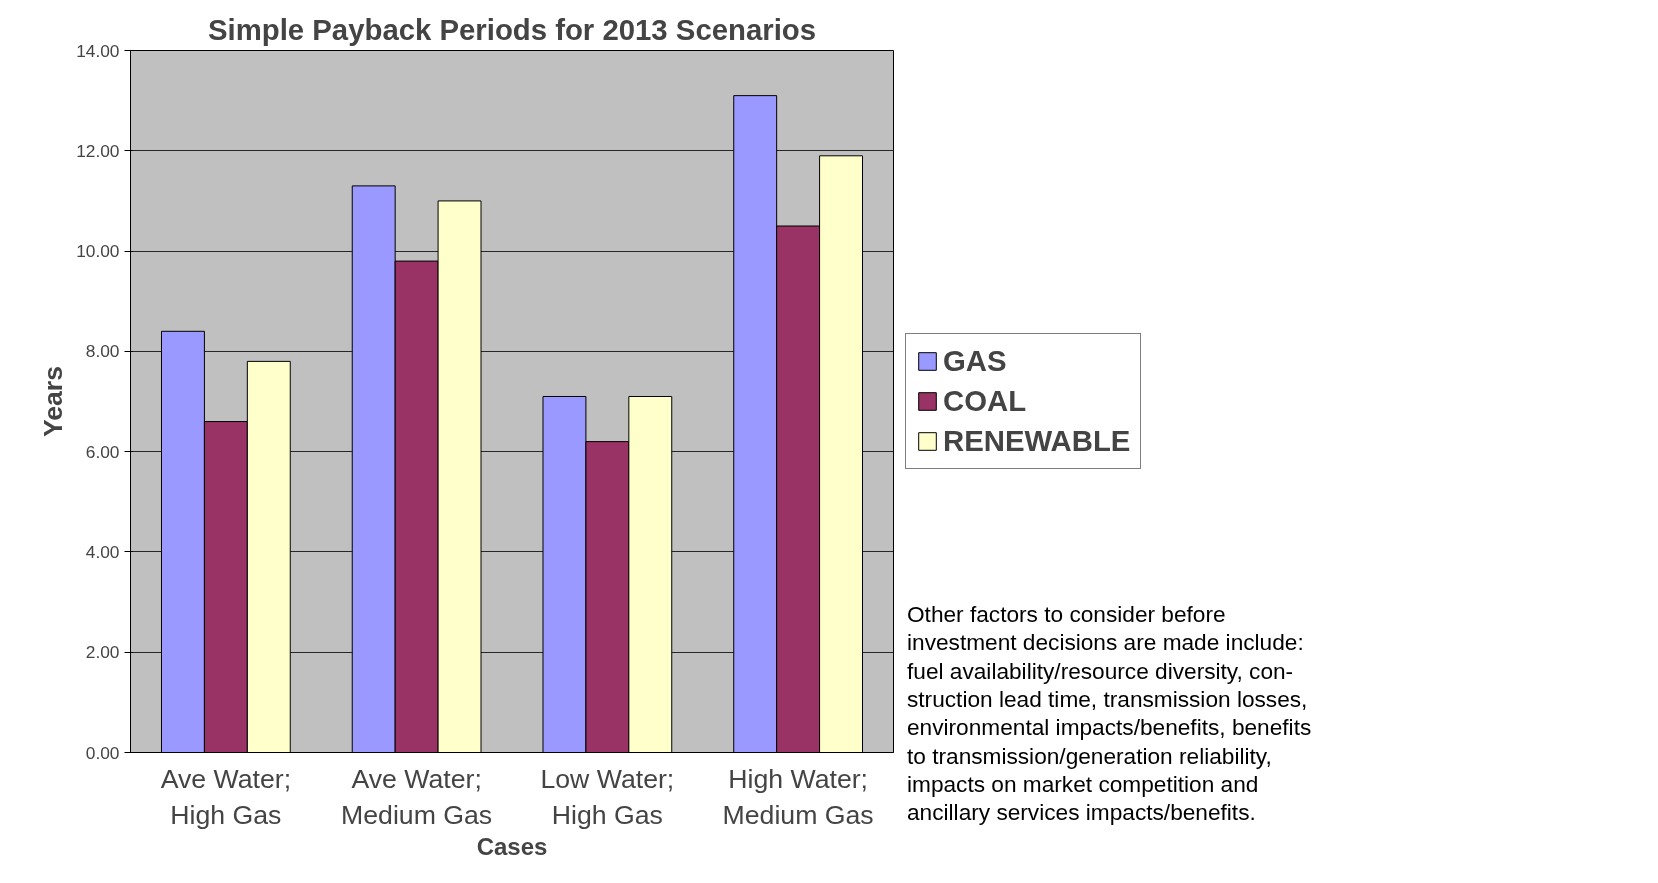  Describe the element at coordinates (98, 251) in the screenshot. I see `y-tick-label: 10.00` at that location.